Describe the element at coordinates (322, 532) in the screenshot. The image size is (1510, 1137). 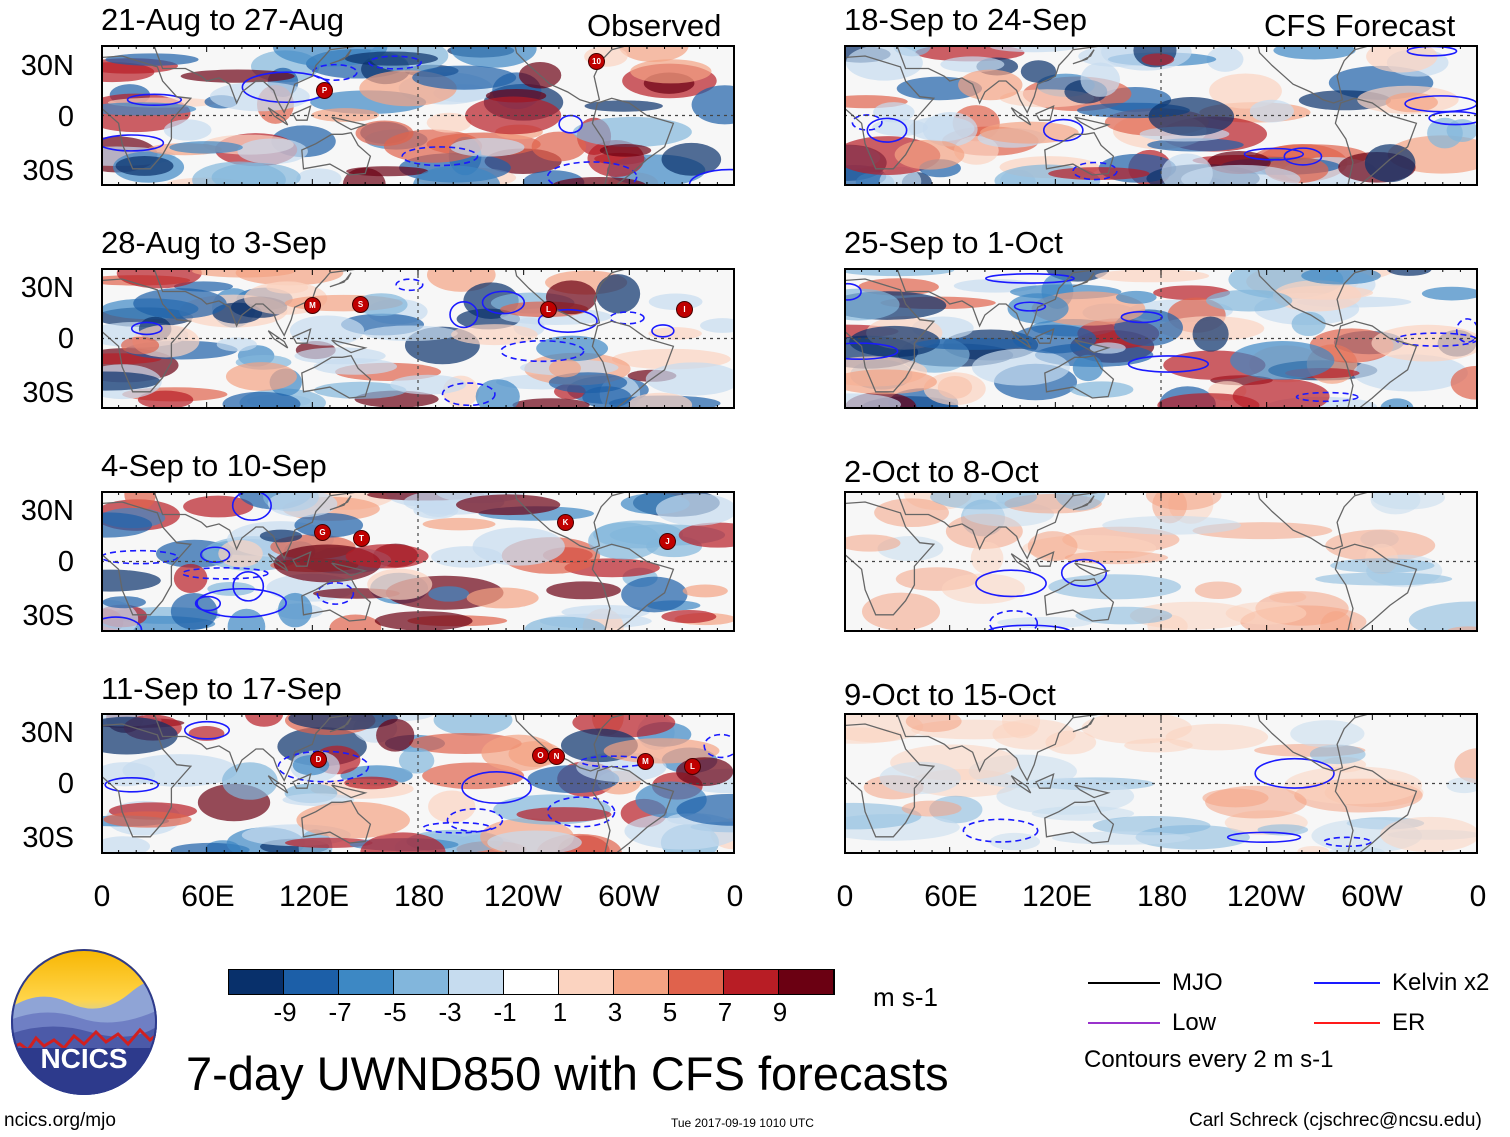
I see `storm-marker: G` at that location.